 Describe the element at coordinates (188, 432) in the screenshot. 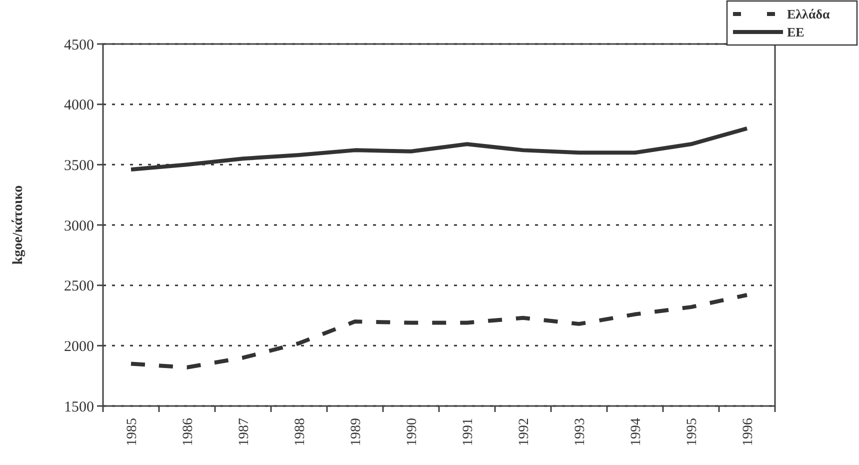

I see `x-tick-label: 1986` at that location.